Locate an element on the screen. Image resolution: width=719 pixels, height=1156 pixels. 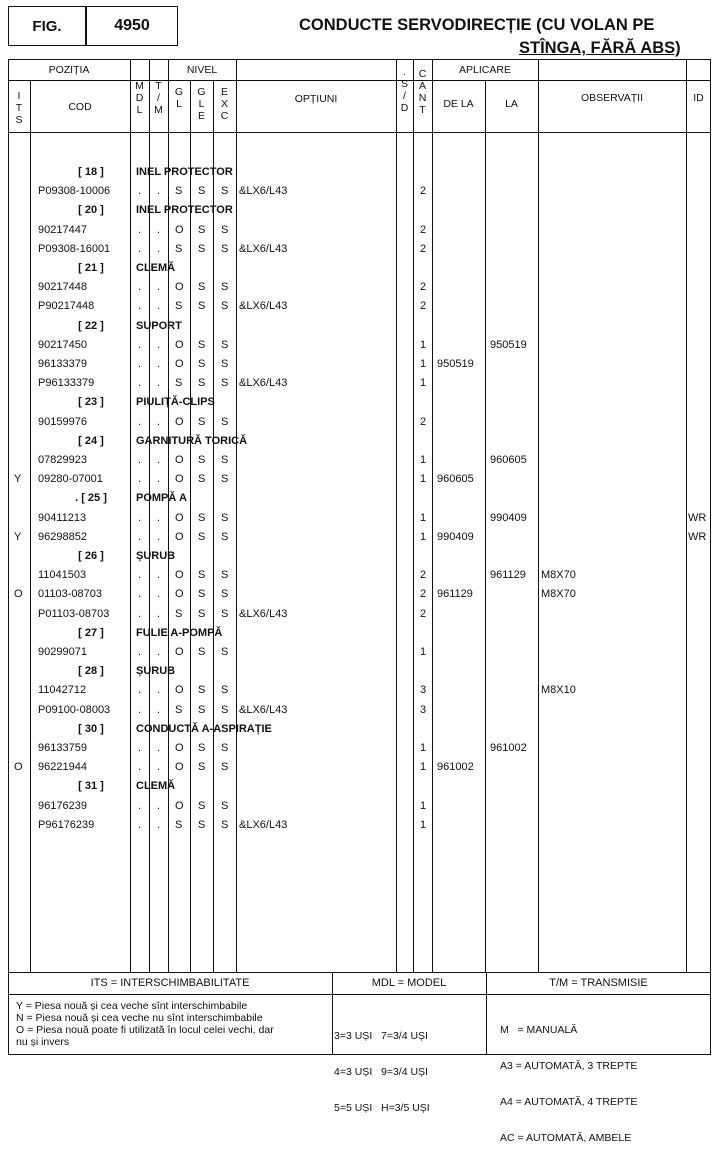
row-optiuni: &LX6/L43 is located at coordinates (263, 306).